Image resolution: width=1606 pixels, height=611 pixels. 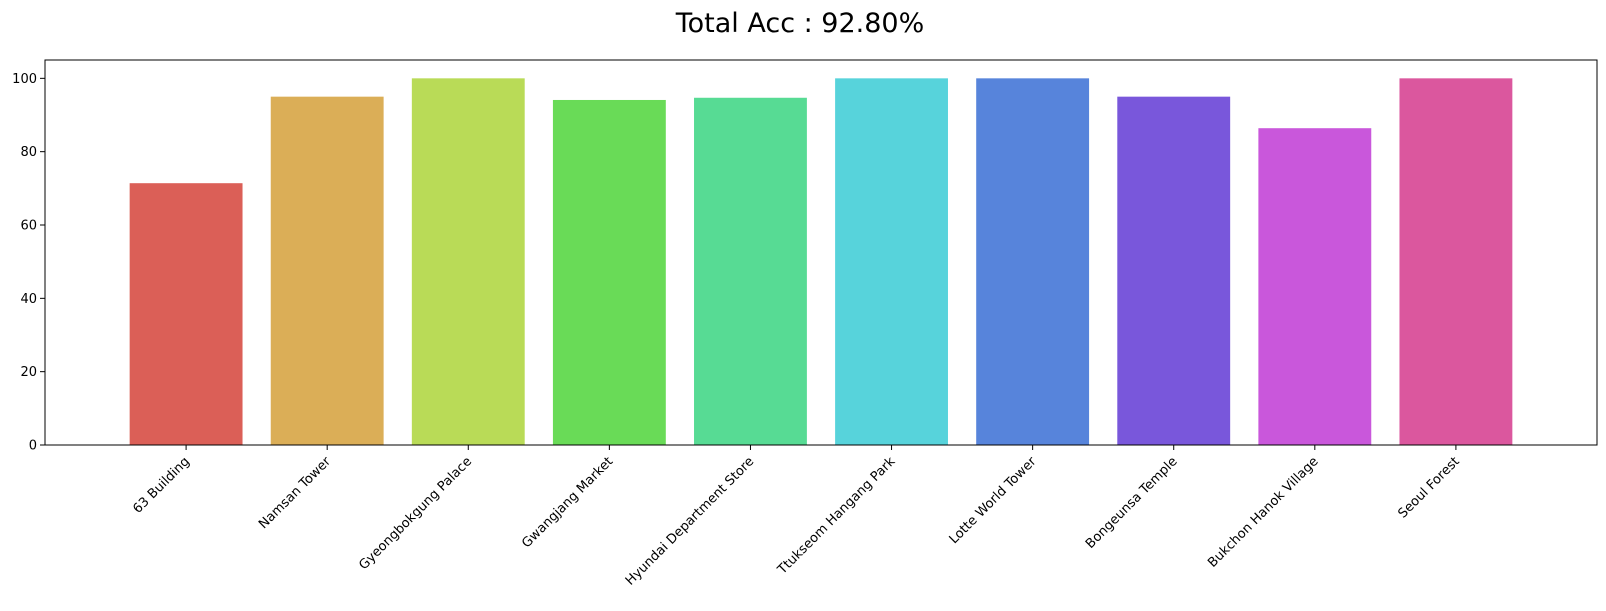 I want to click on bar-bukchon-hanok-village, so click(x=1315, y=286).